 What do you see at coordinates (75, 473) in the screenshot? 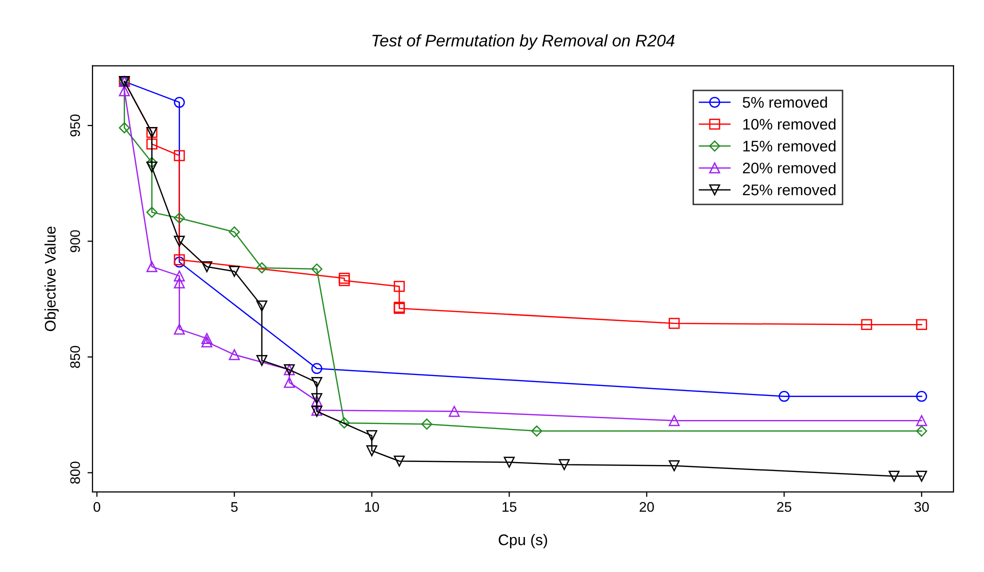
I see `y-tick-label: 800` at bounding box center [75, 473].